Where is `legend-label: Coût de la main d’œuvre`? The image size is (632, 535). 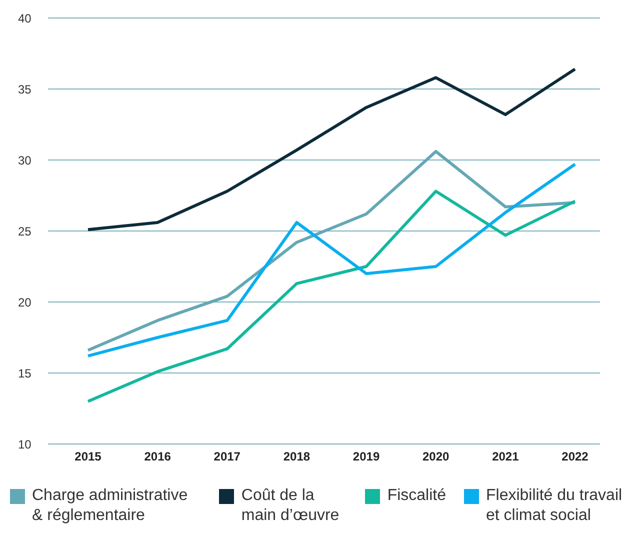 legend-label: Coût de la main d’œuvre is located at coordinates (290, 506).